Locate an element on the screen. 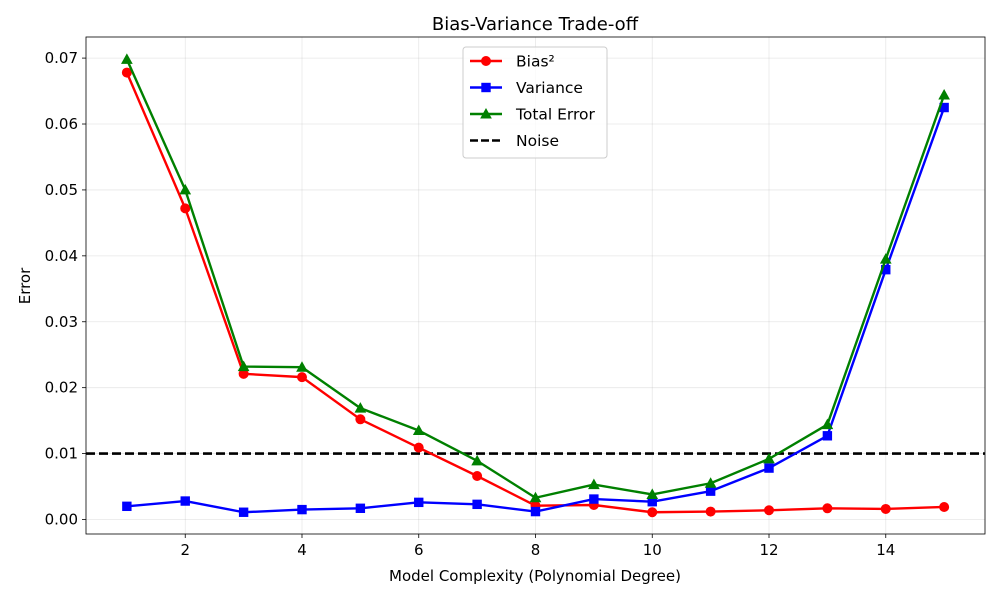  legend-label: Bias² is located at coordinates (535, 62).